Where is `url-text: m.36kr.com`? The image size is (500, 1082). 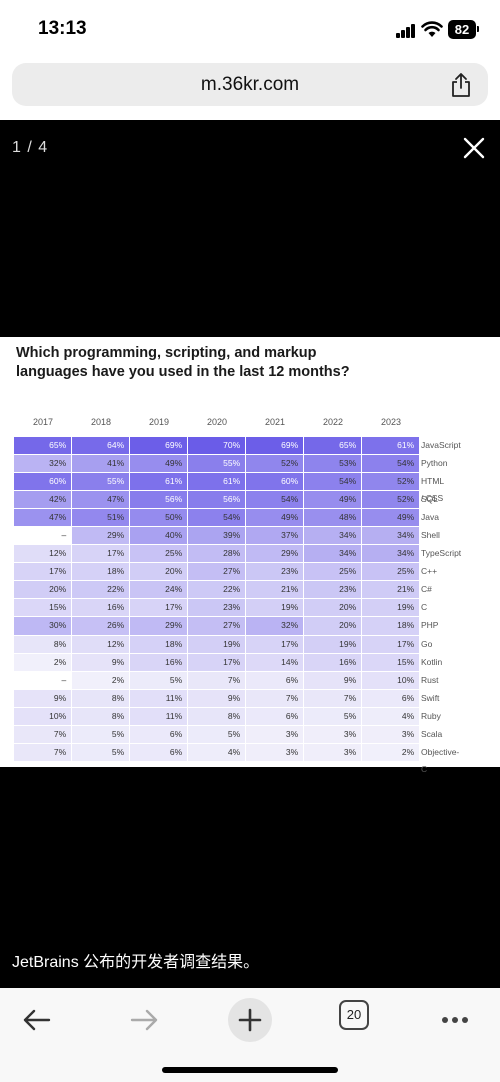 url-text: m.36kr.com is located at coordinates (250, 84).